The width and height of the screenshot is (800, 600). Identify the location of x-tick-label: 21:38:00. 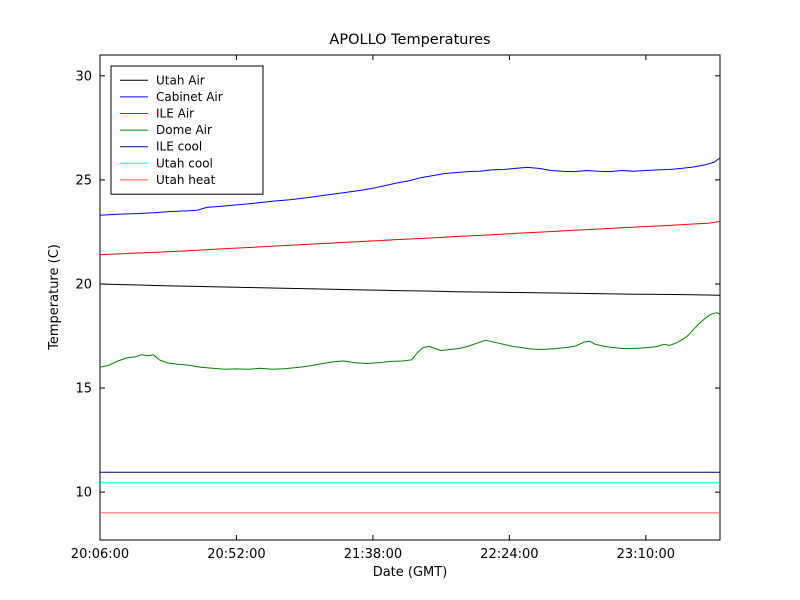
(373, 554).